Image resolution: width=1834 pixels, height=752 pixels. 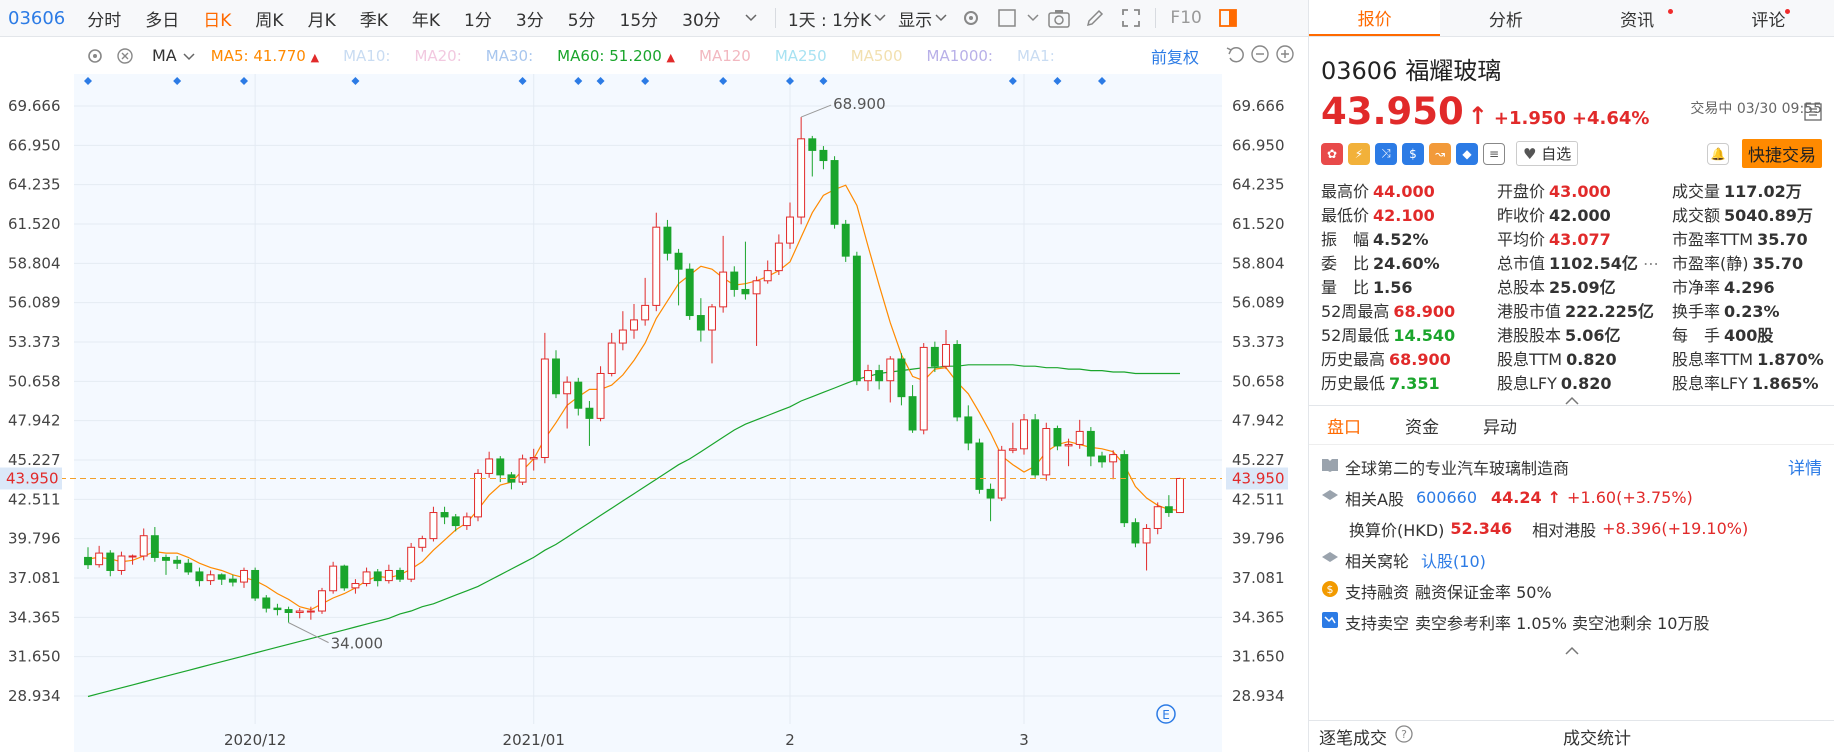 What do you see at coordinates (1516, 497) in the screenshot?
I see `a-share-price: 44.24` at bounding box center [1516, 497].